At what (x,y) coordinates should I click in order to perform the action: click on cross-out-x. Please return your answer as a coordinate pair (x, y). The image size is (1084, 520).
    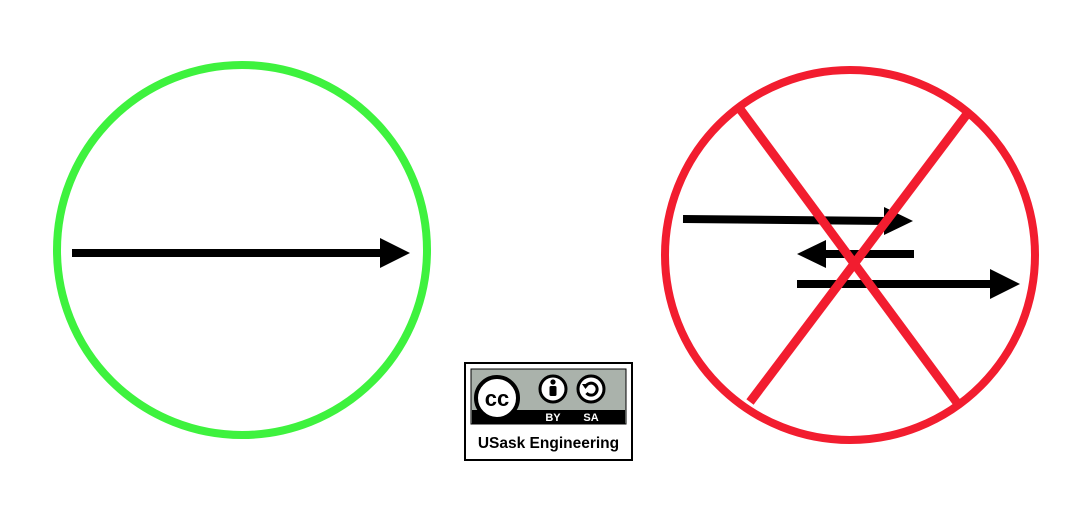
    Looking at the image, I should click on (853, 256).